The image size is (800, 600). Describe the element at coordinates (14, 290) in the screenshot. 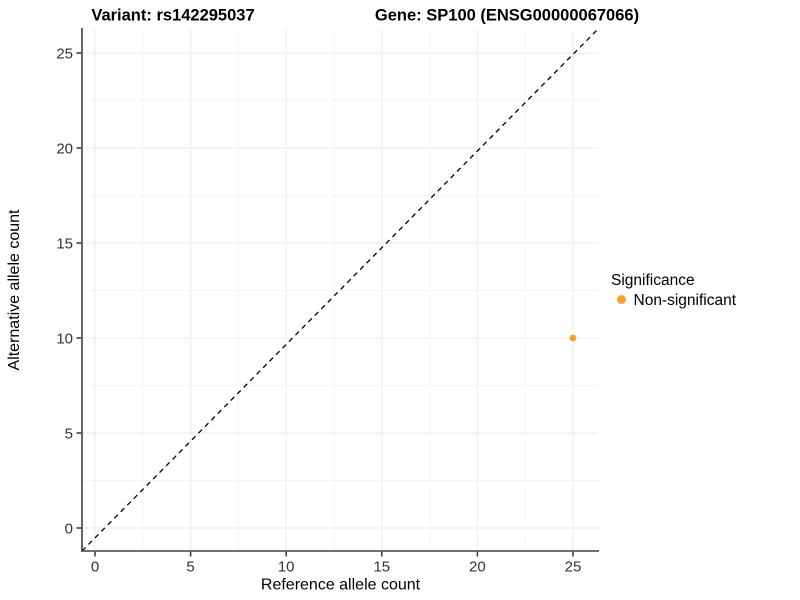

I see `y-axis-title: Alternative allele count` at that location.